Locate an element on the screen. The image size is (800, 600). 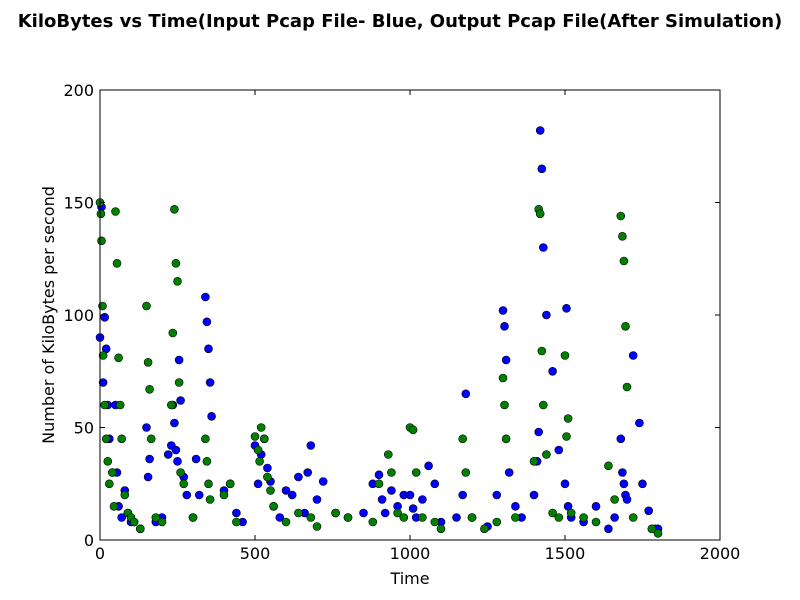
y-tick-label: 0 is located at coordinates (89, 540).